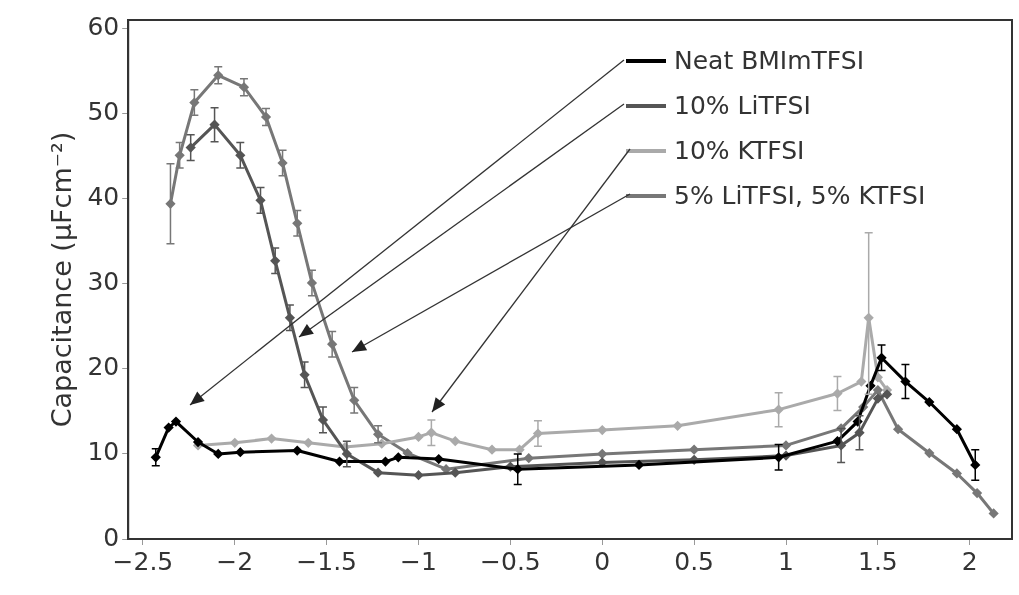  Describe the element at coordinates (418, 561) in the screenshot. I see `x-tick-label: −1` at that location.